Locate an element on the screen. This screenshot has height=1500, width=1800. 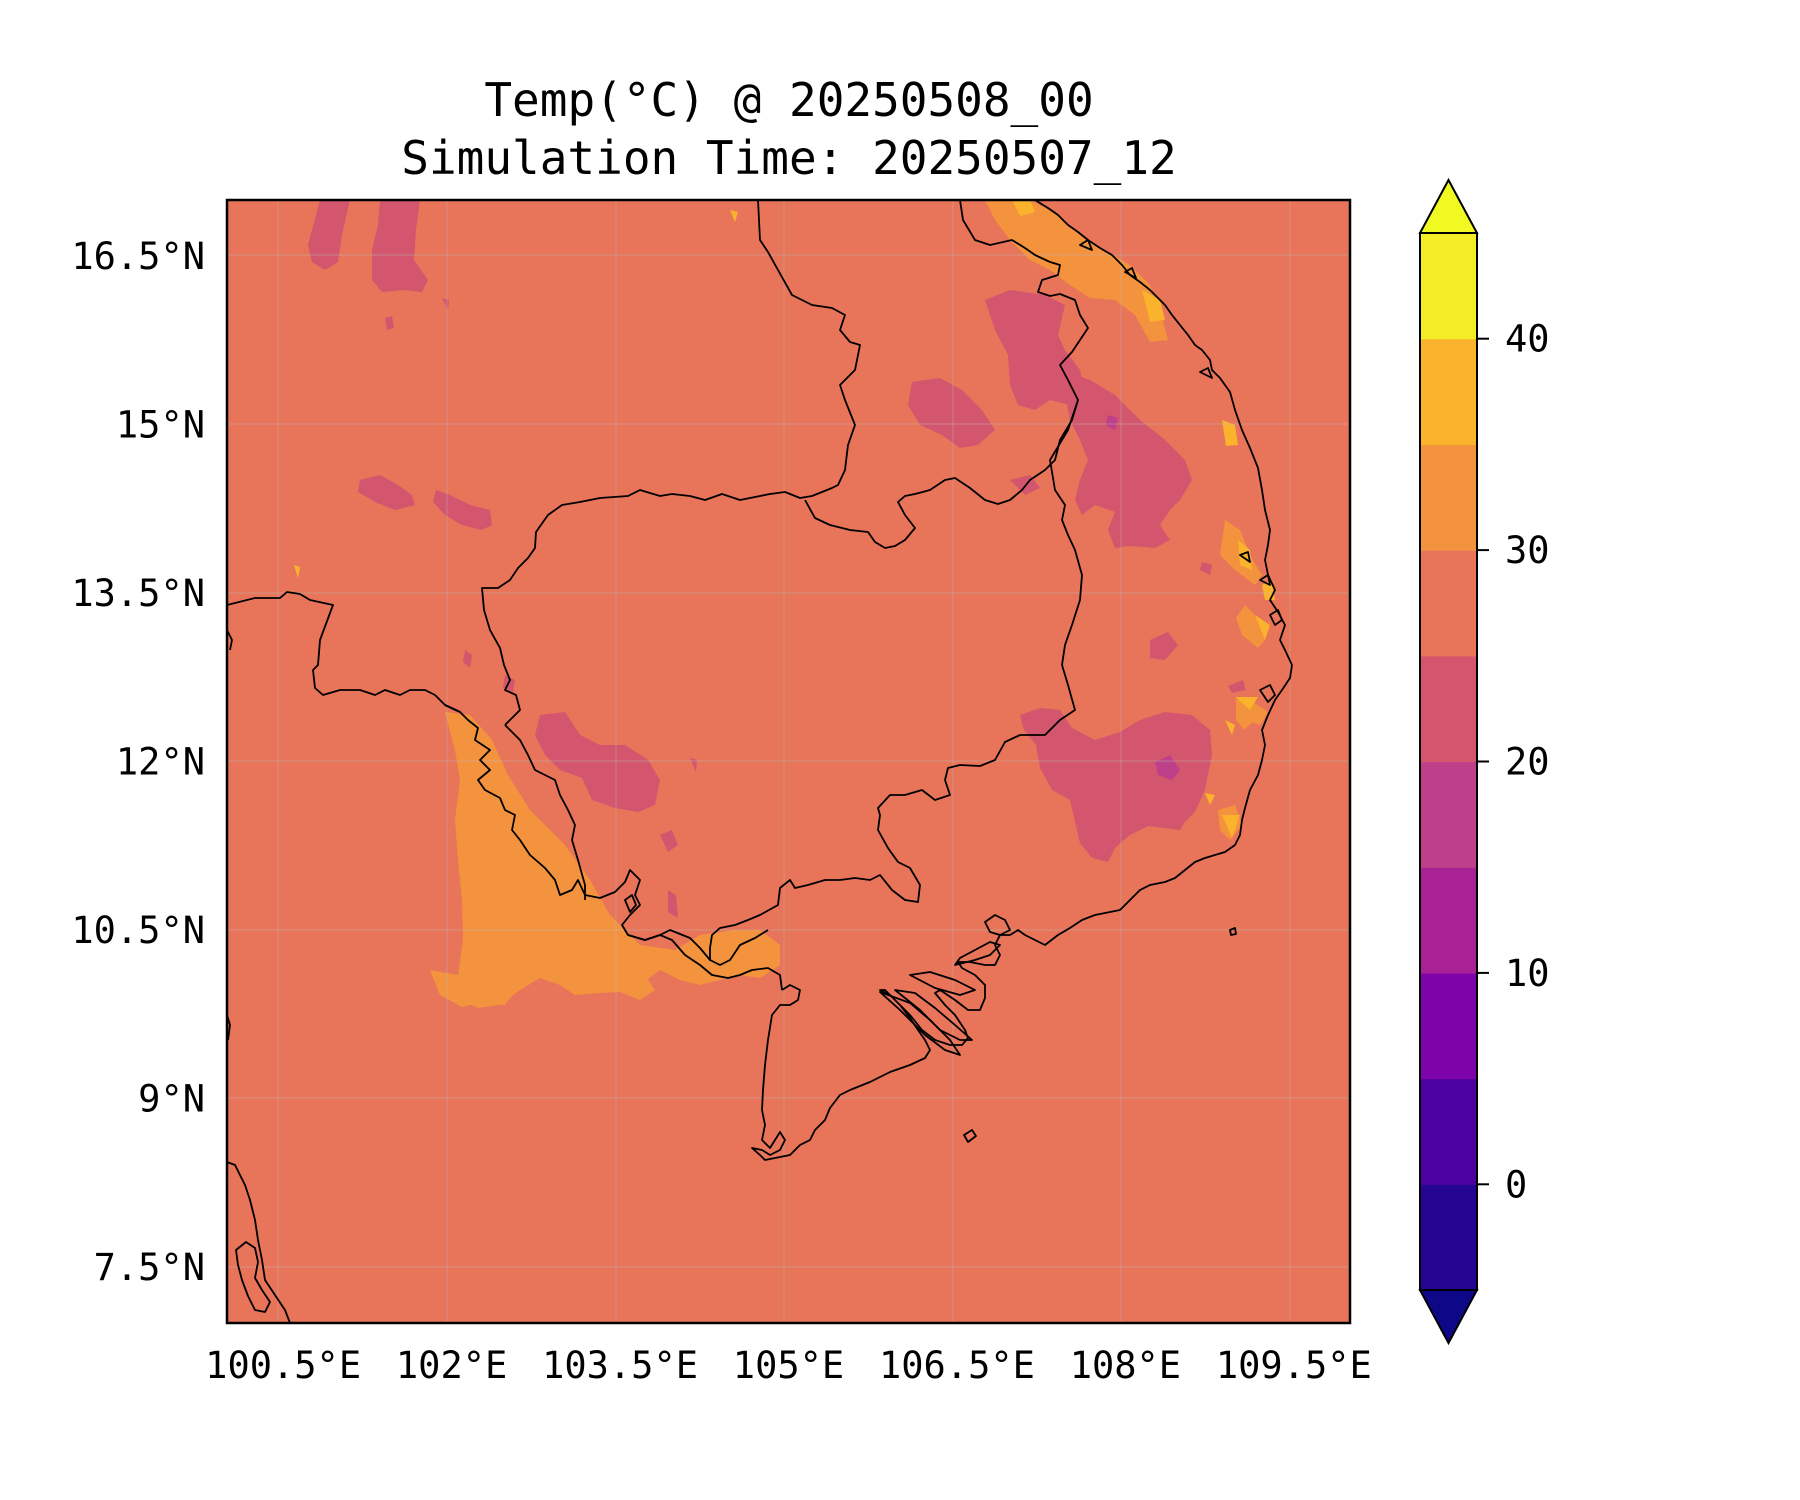
y-axis-ticks: 16.5°N 15°N 13.5°N 12°N 10.5°N 9°N 7.5°N is located at coordinates (138, 762).